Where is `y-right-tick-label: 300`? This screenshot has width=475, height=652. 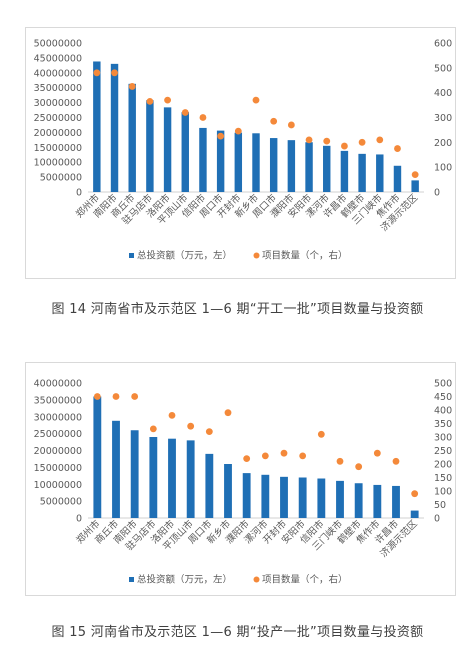 y-right-tick-label: 300 is located at coordinates (443, 118).